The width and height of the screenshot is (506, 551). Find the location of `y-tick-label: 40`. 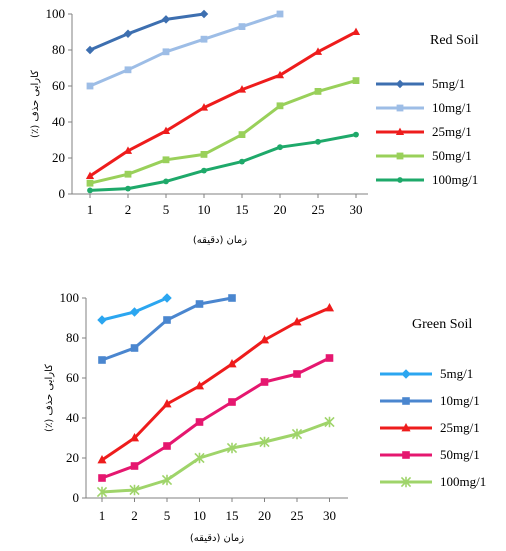

y-tick-label: 40 is located at coordinates (58, 121).